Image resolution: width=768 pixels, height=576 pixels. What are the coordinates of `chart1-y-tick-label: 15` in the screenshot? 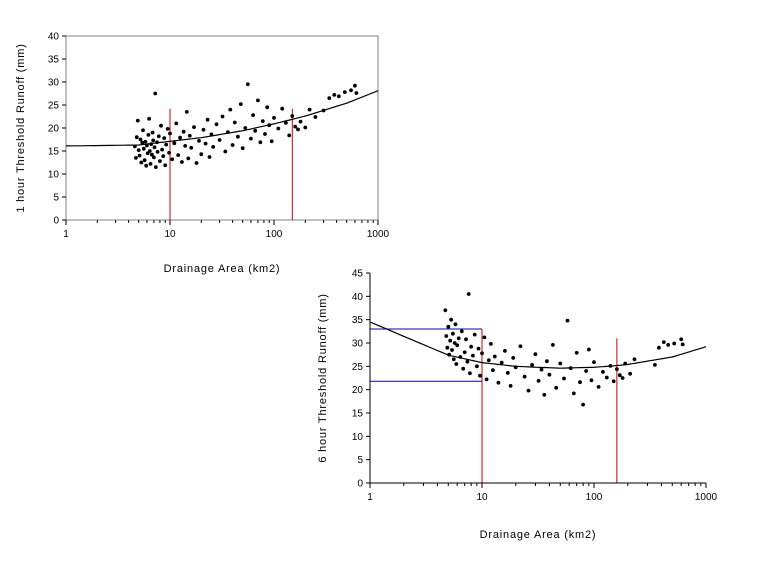 It's located at (54, 152).